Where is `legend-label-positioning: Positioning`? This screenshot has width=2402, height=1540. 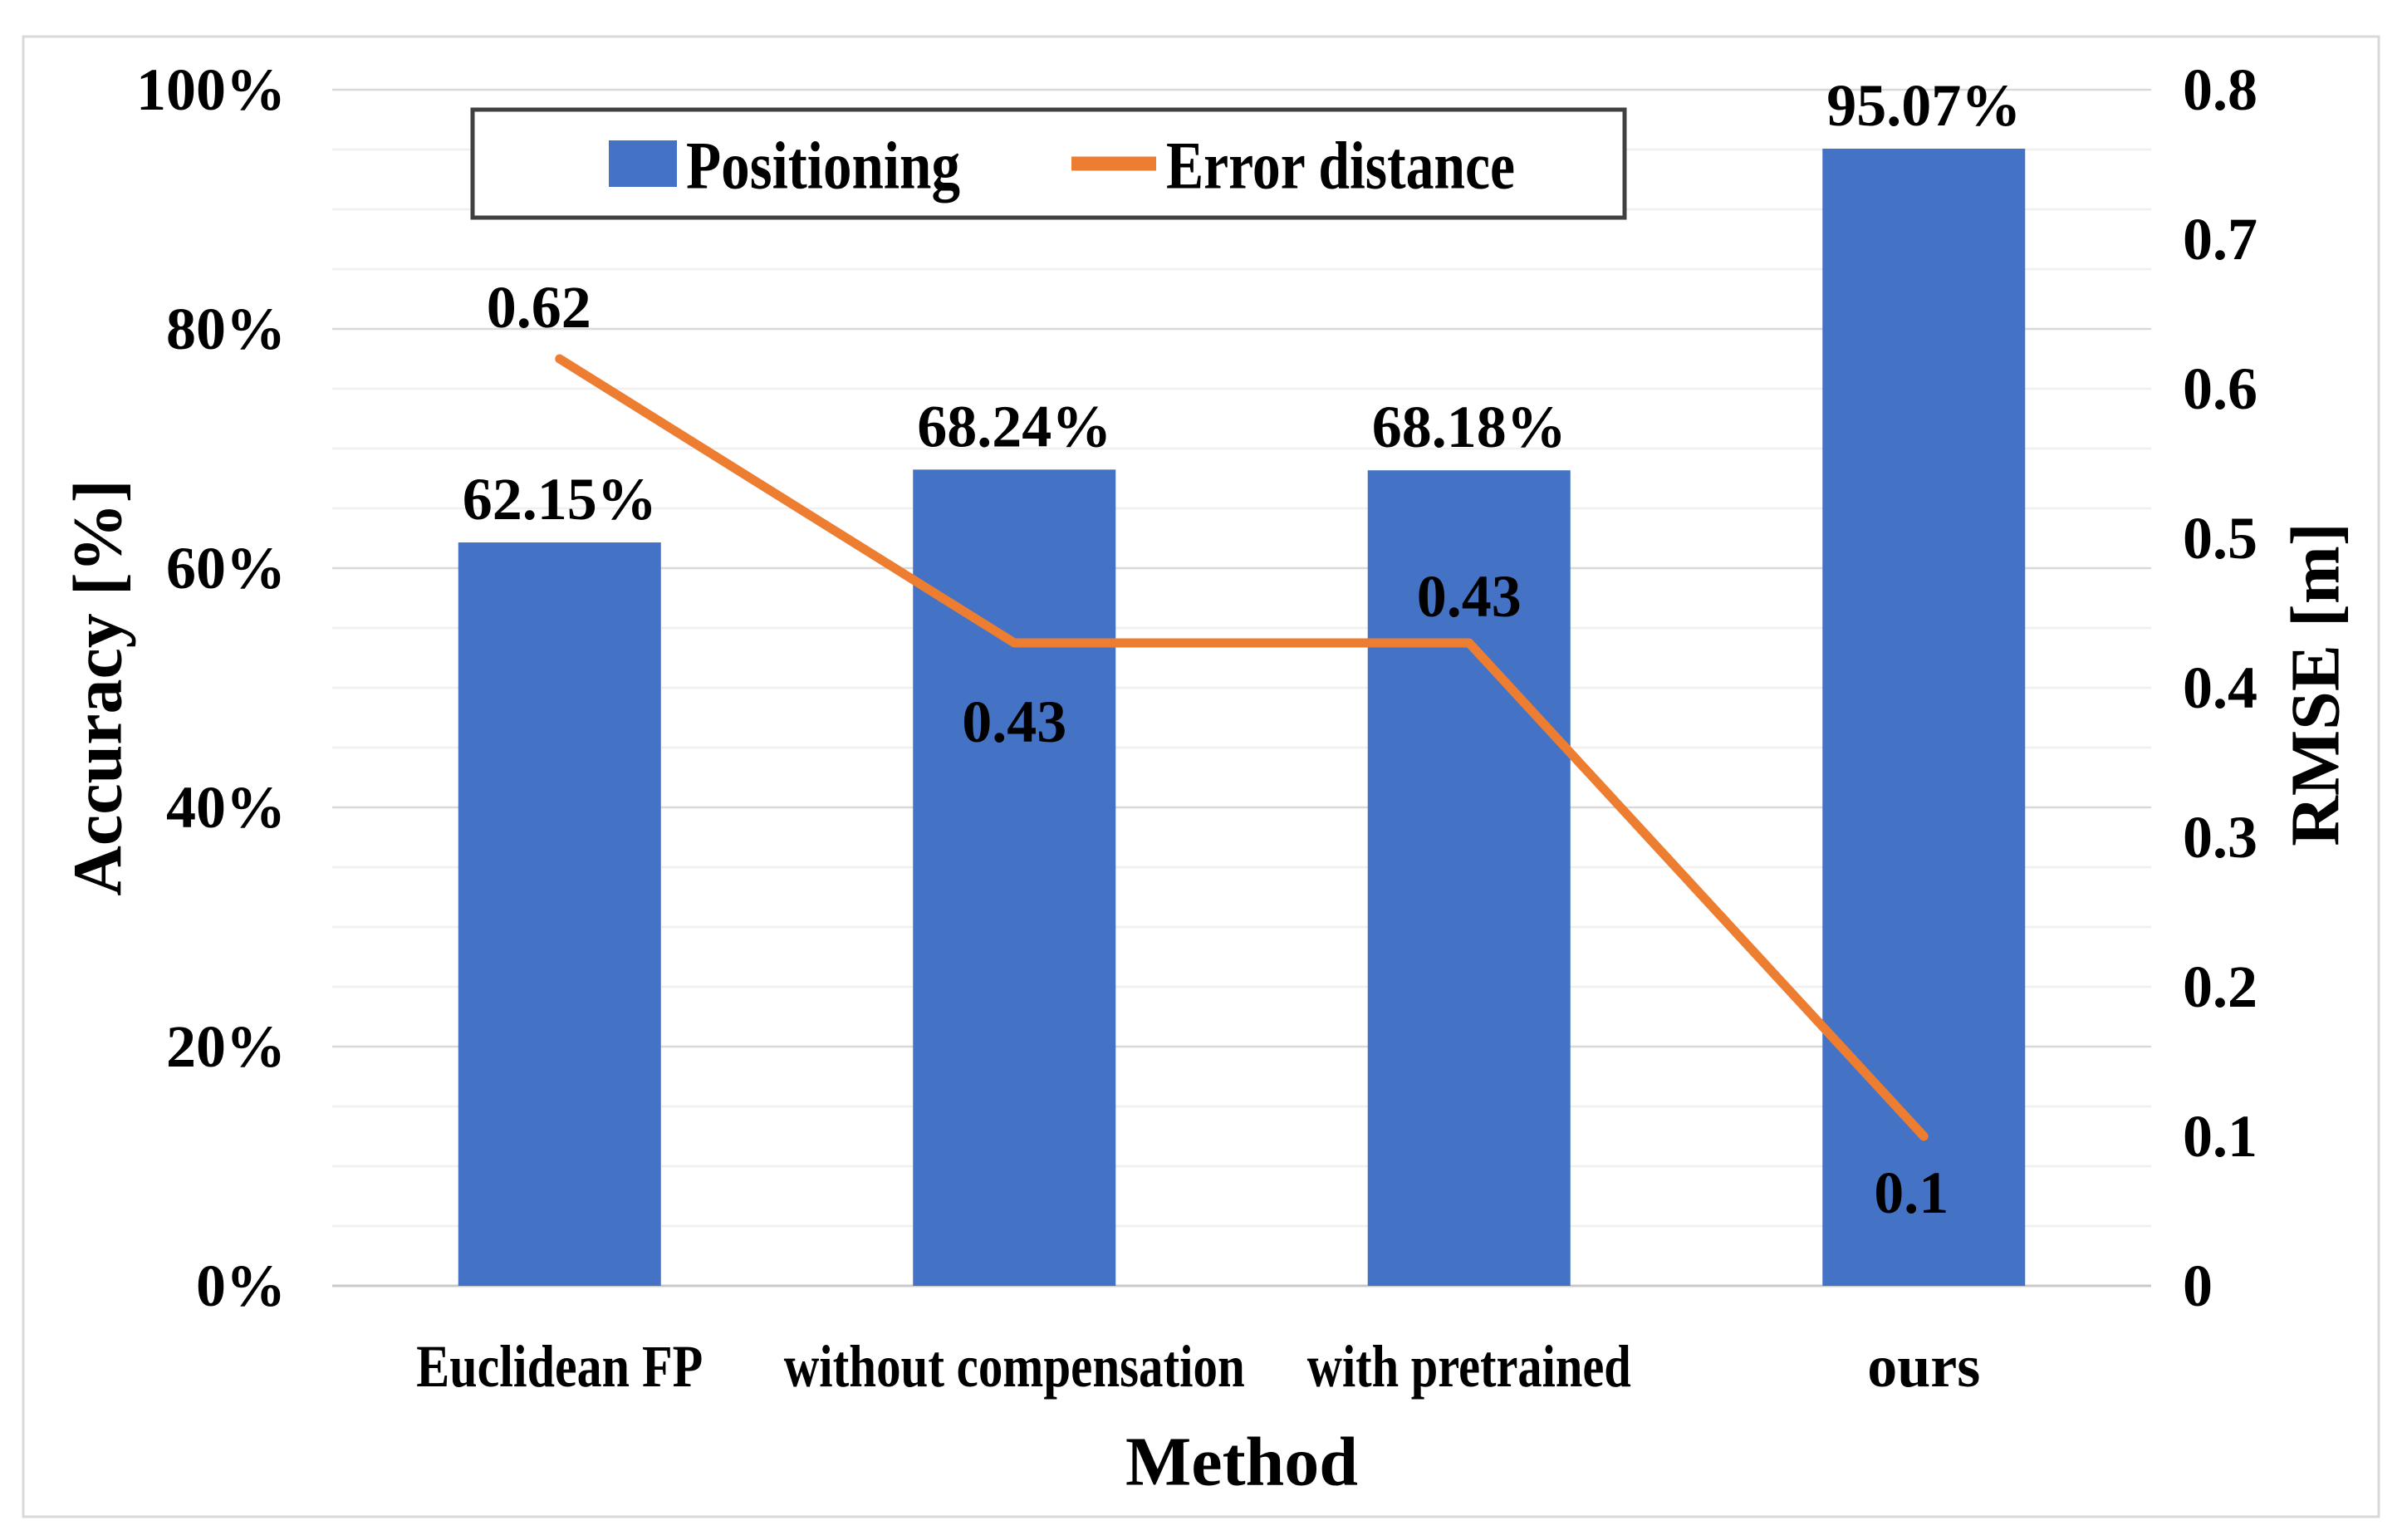
legend-label-positioning: Positioning is located at coordinates (823, 166).